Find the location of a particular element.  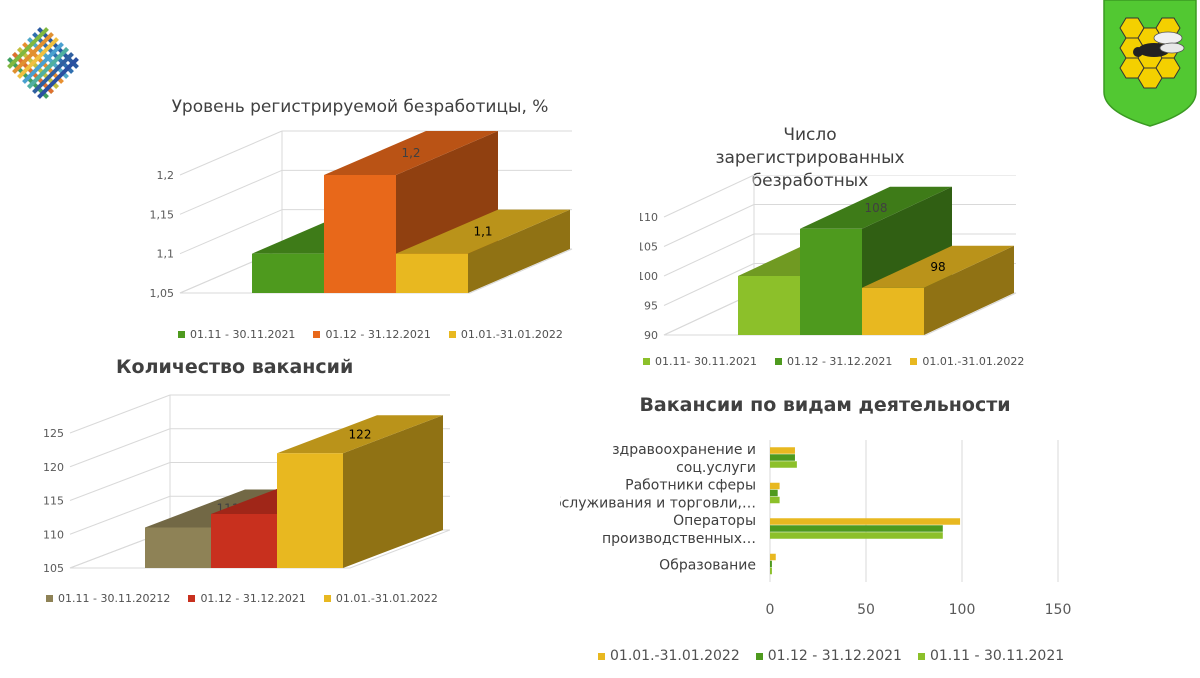

data-label: 108 is located at coordinates (876, 208).